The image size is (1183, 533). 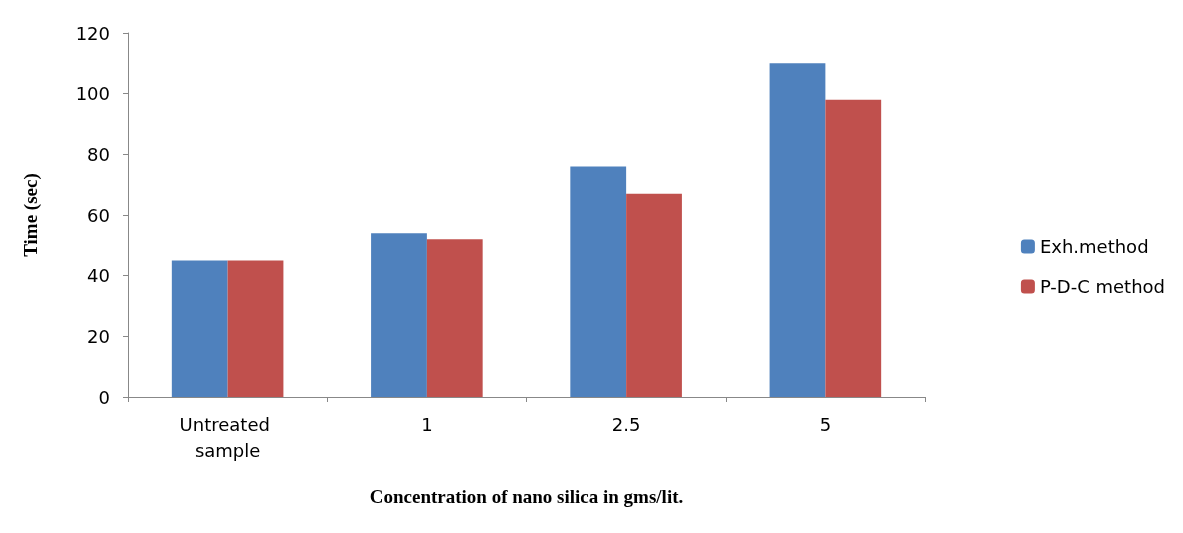 What do you see at coordinates (825, 424) in the screenshot?
I see `x-tick-label: 5` at bounding box center [825, 424].